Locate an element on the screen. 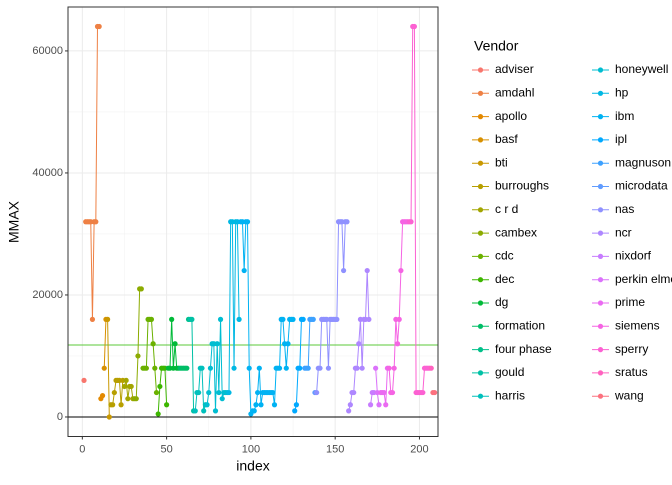 The height and width of the screenshot is (485, 672). legend-label: ipl is located at coordinates (621, 139).